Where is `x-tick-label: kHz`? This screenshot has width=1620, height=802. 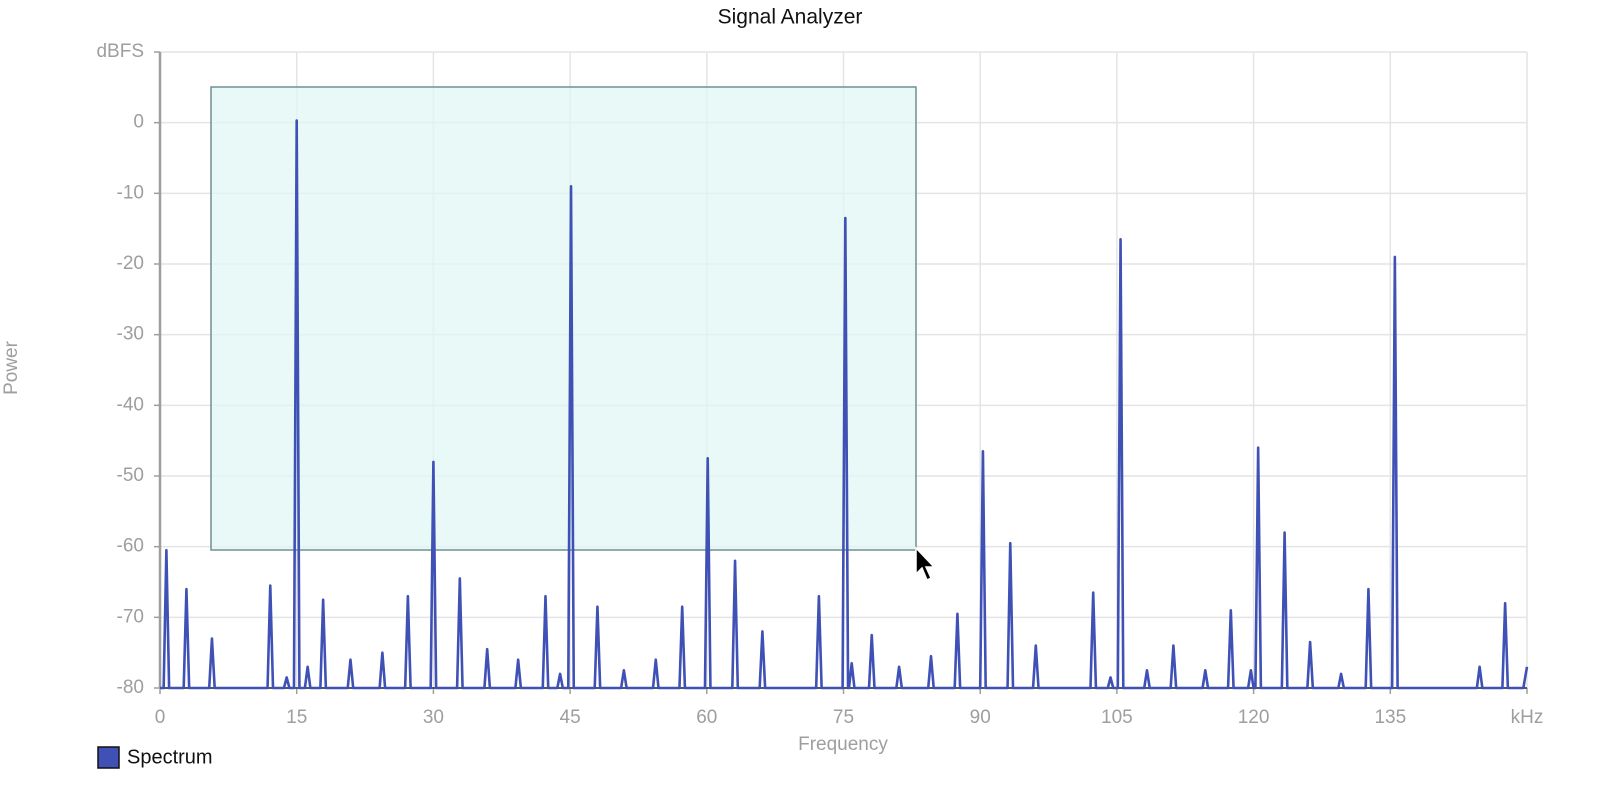
x-tick-label: kHz is located at coordinates (1527, 717).